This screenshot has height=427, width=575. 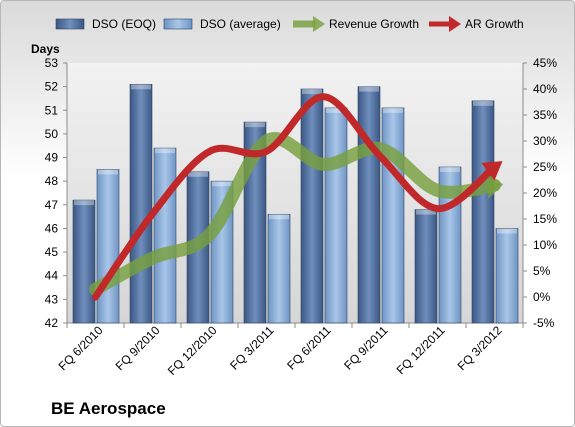 I want to click on y-axis-right: -5% 0% 5% 10% 15% 20% 25% 30% 35% 40% 45%, so click(x=539, y=193).